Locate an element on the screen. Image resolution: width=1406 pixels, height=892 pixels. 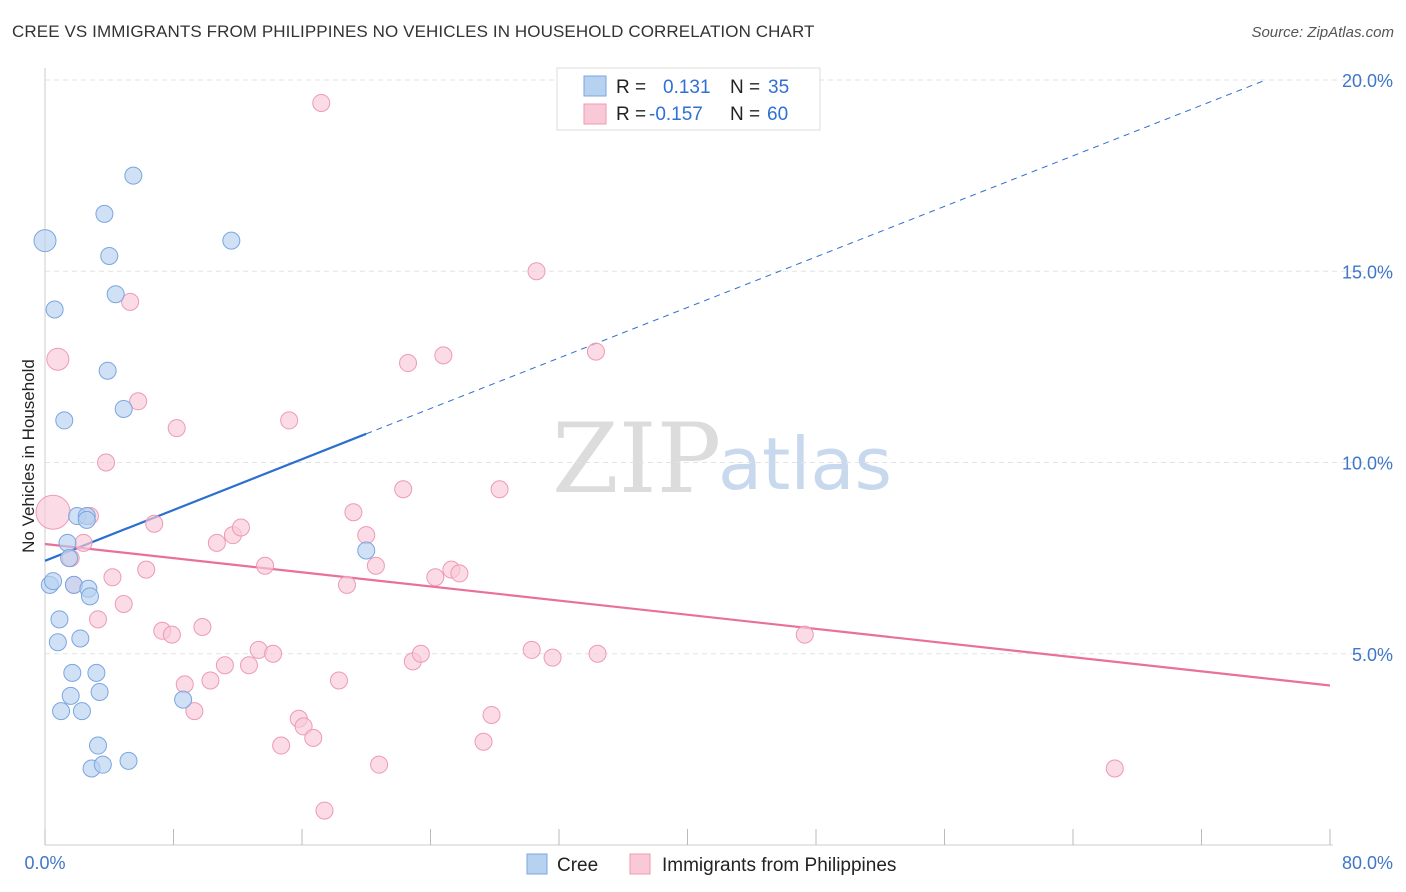
y-axis-label: No Vehicles in Household is located at coordinates (28, 456).